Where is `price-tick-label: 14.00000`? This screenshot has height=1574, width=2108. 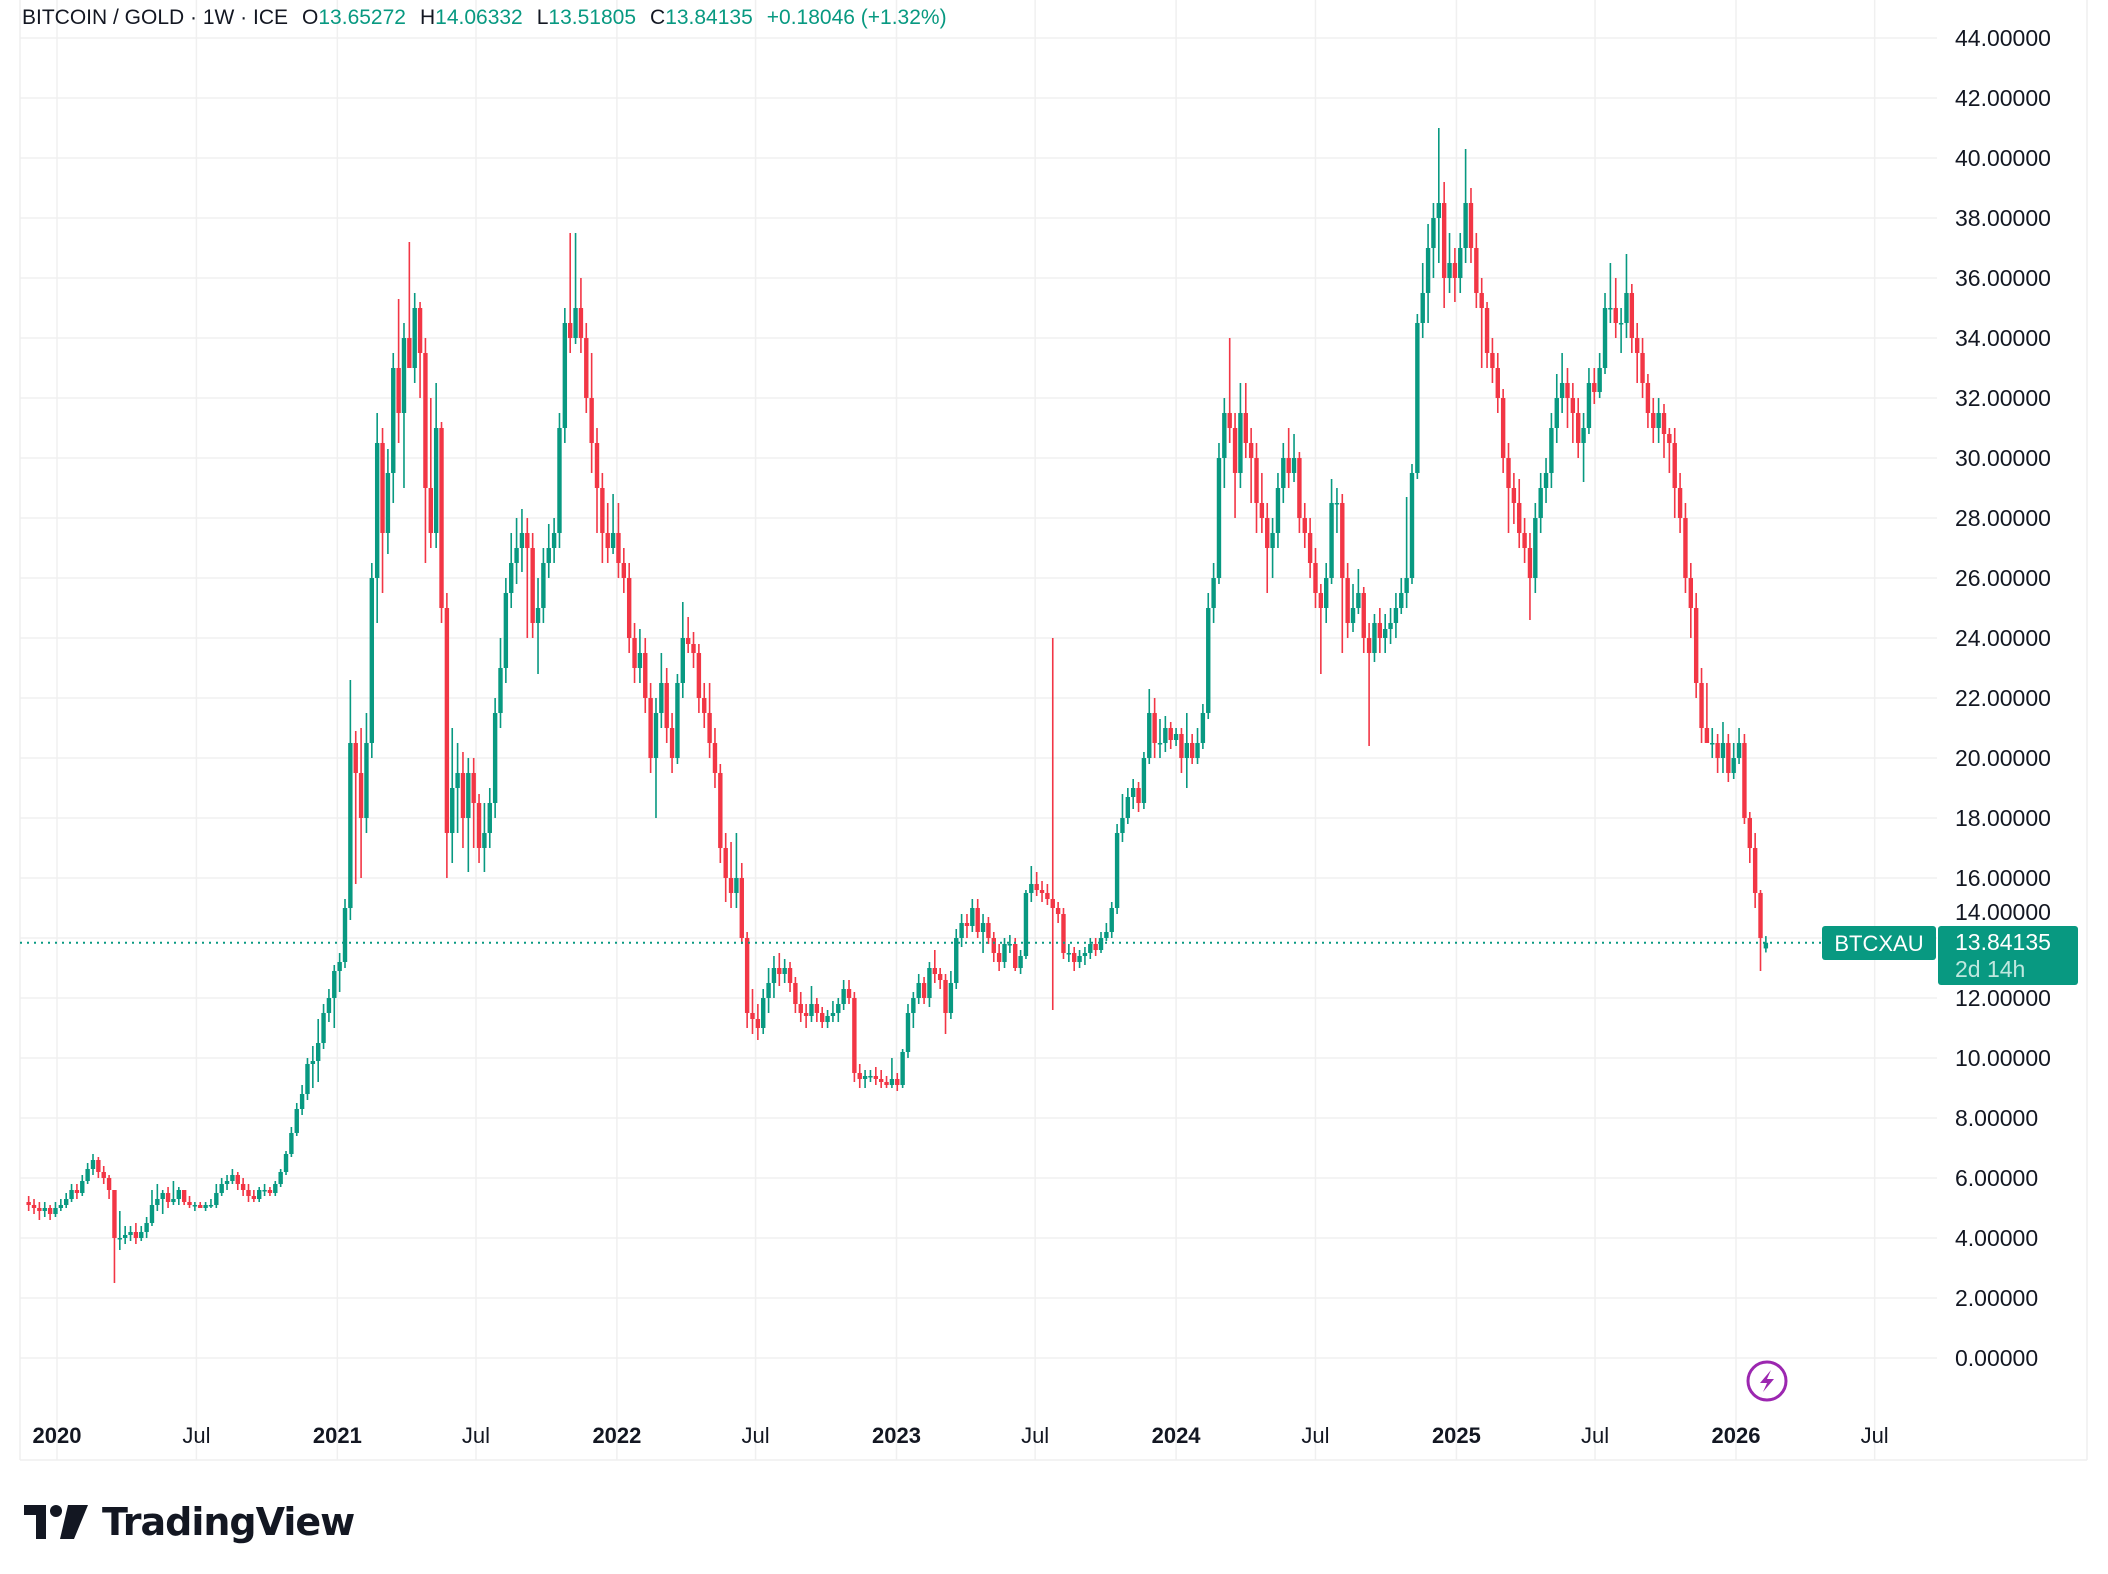 price-tick-label: 14.00000 is located at coordinates (2003, 912).